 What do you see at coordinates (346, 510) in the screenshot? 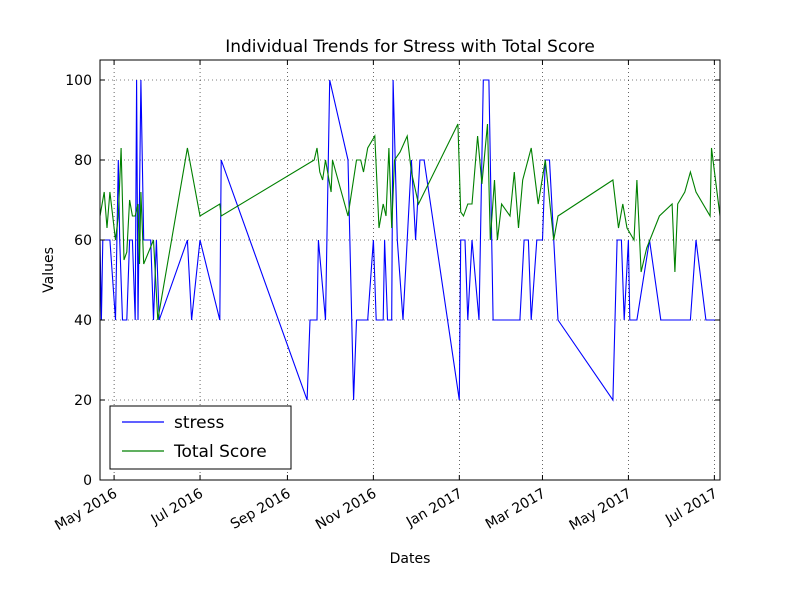
I see `x-tick-label: Nov 2016` at bounding box center [346, 510].